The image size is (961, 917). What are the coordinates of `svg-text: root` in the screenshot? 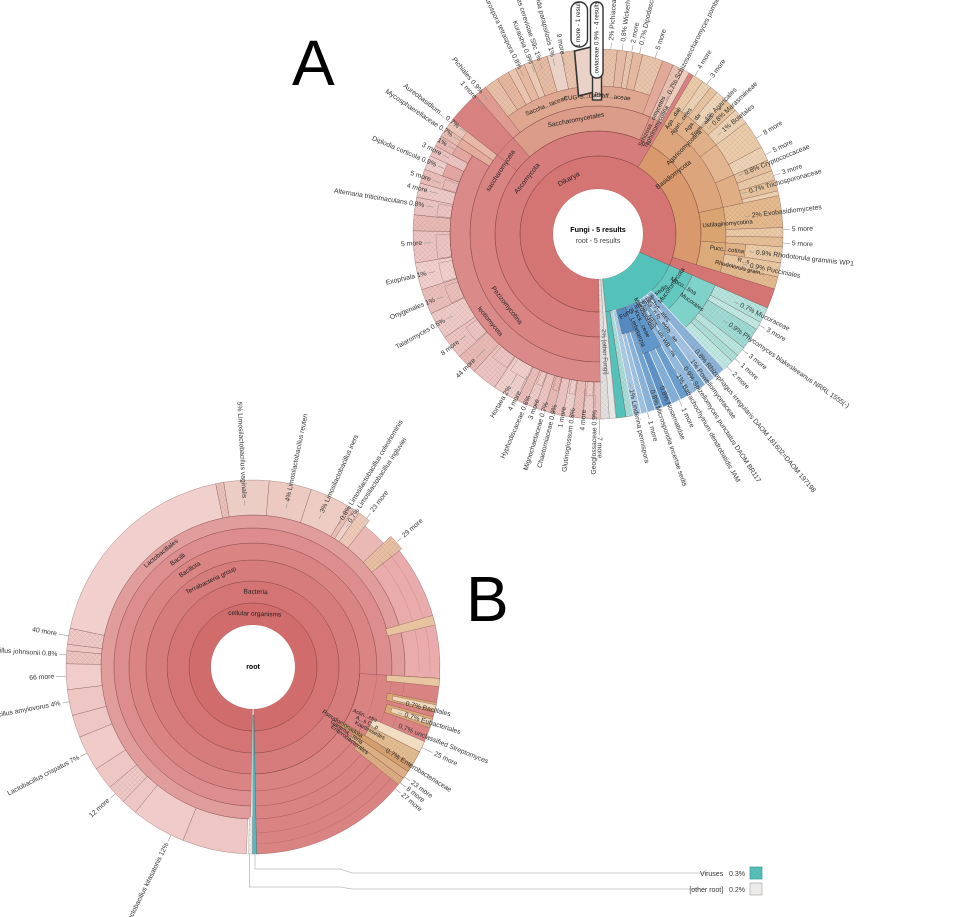 It's located at (253, 667).